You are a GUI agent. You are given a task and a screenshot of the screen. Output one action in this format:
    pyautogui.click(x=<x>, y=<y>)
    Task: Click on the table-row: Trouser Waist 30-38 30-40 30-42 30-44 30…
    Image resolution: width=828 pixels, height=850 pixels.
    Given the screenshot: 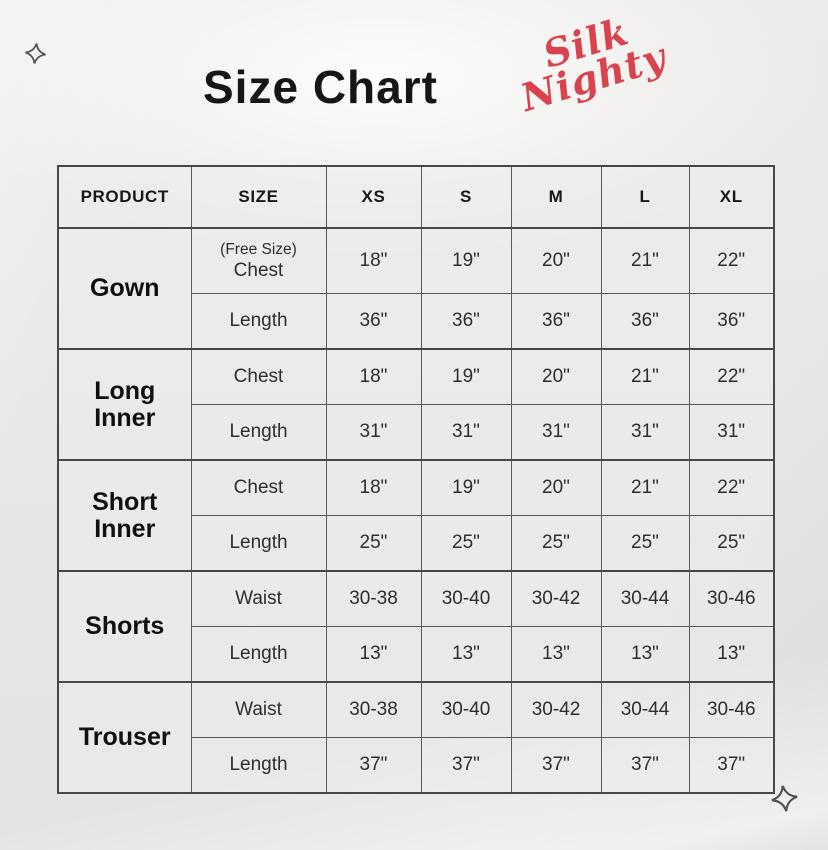 What is the action you would take?
    pyautogui.click(x=416, y=737)
    